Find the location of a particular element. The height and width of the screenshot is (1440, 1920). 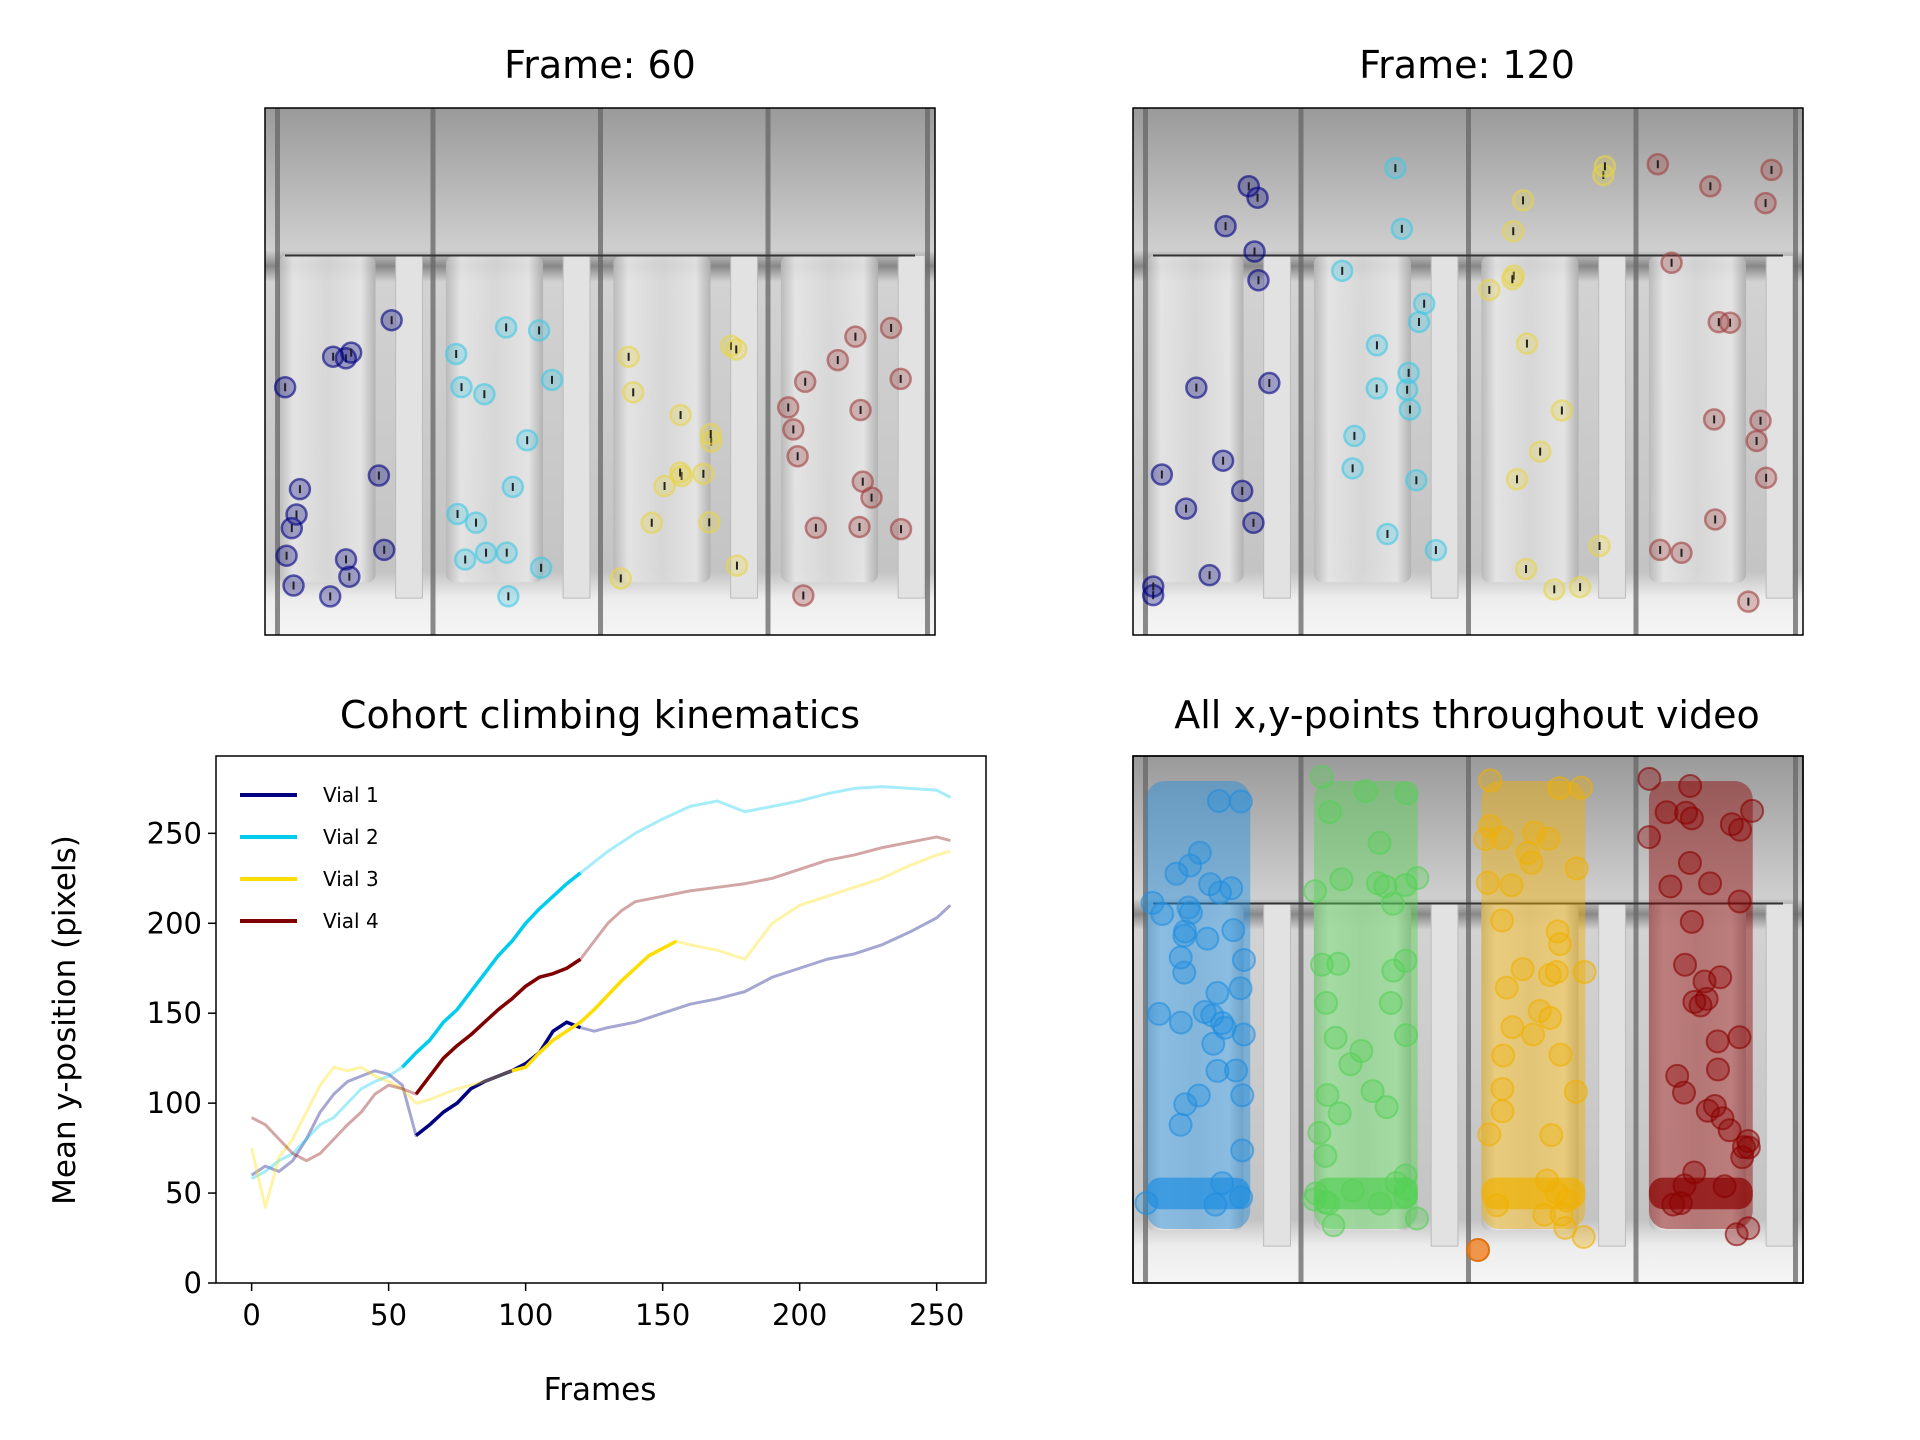

panel-frame is located at coordinates (1468, 1019).